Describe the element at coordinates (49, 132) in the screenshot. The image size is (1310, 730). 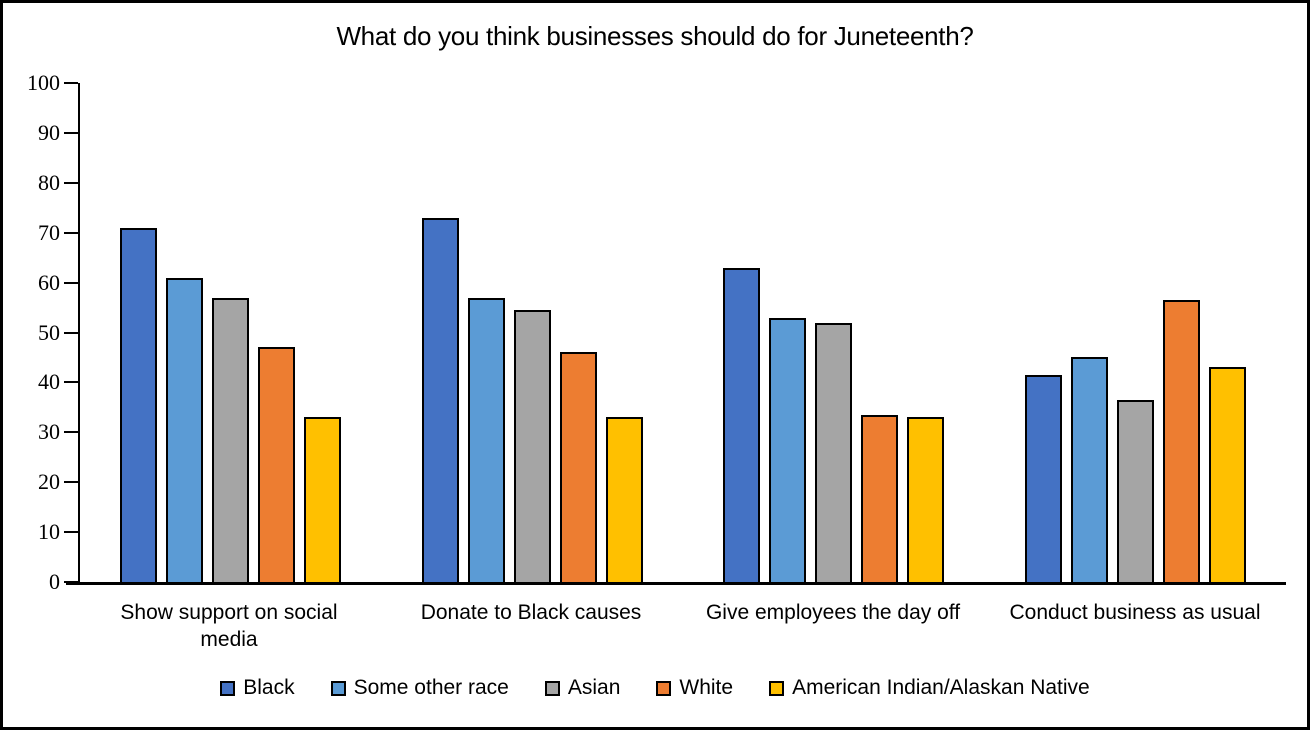
I see `y-axis-tick-label: 90` at that location.